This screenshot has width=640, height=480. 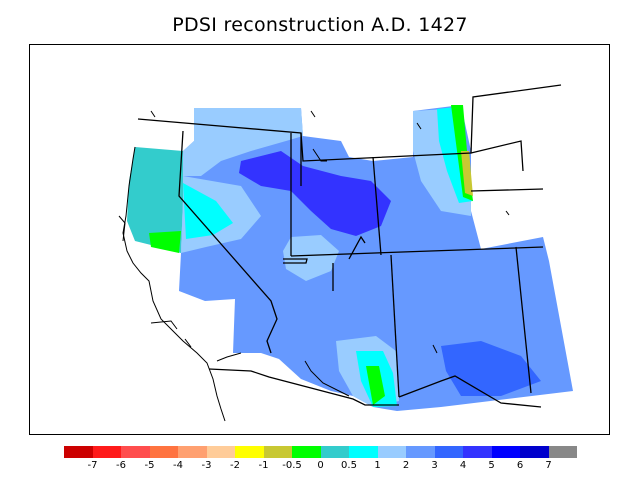 I want to click on legend-tick-label: 0, so click(x=320, y=465).